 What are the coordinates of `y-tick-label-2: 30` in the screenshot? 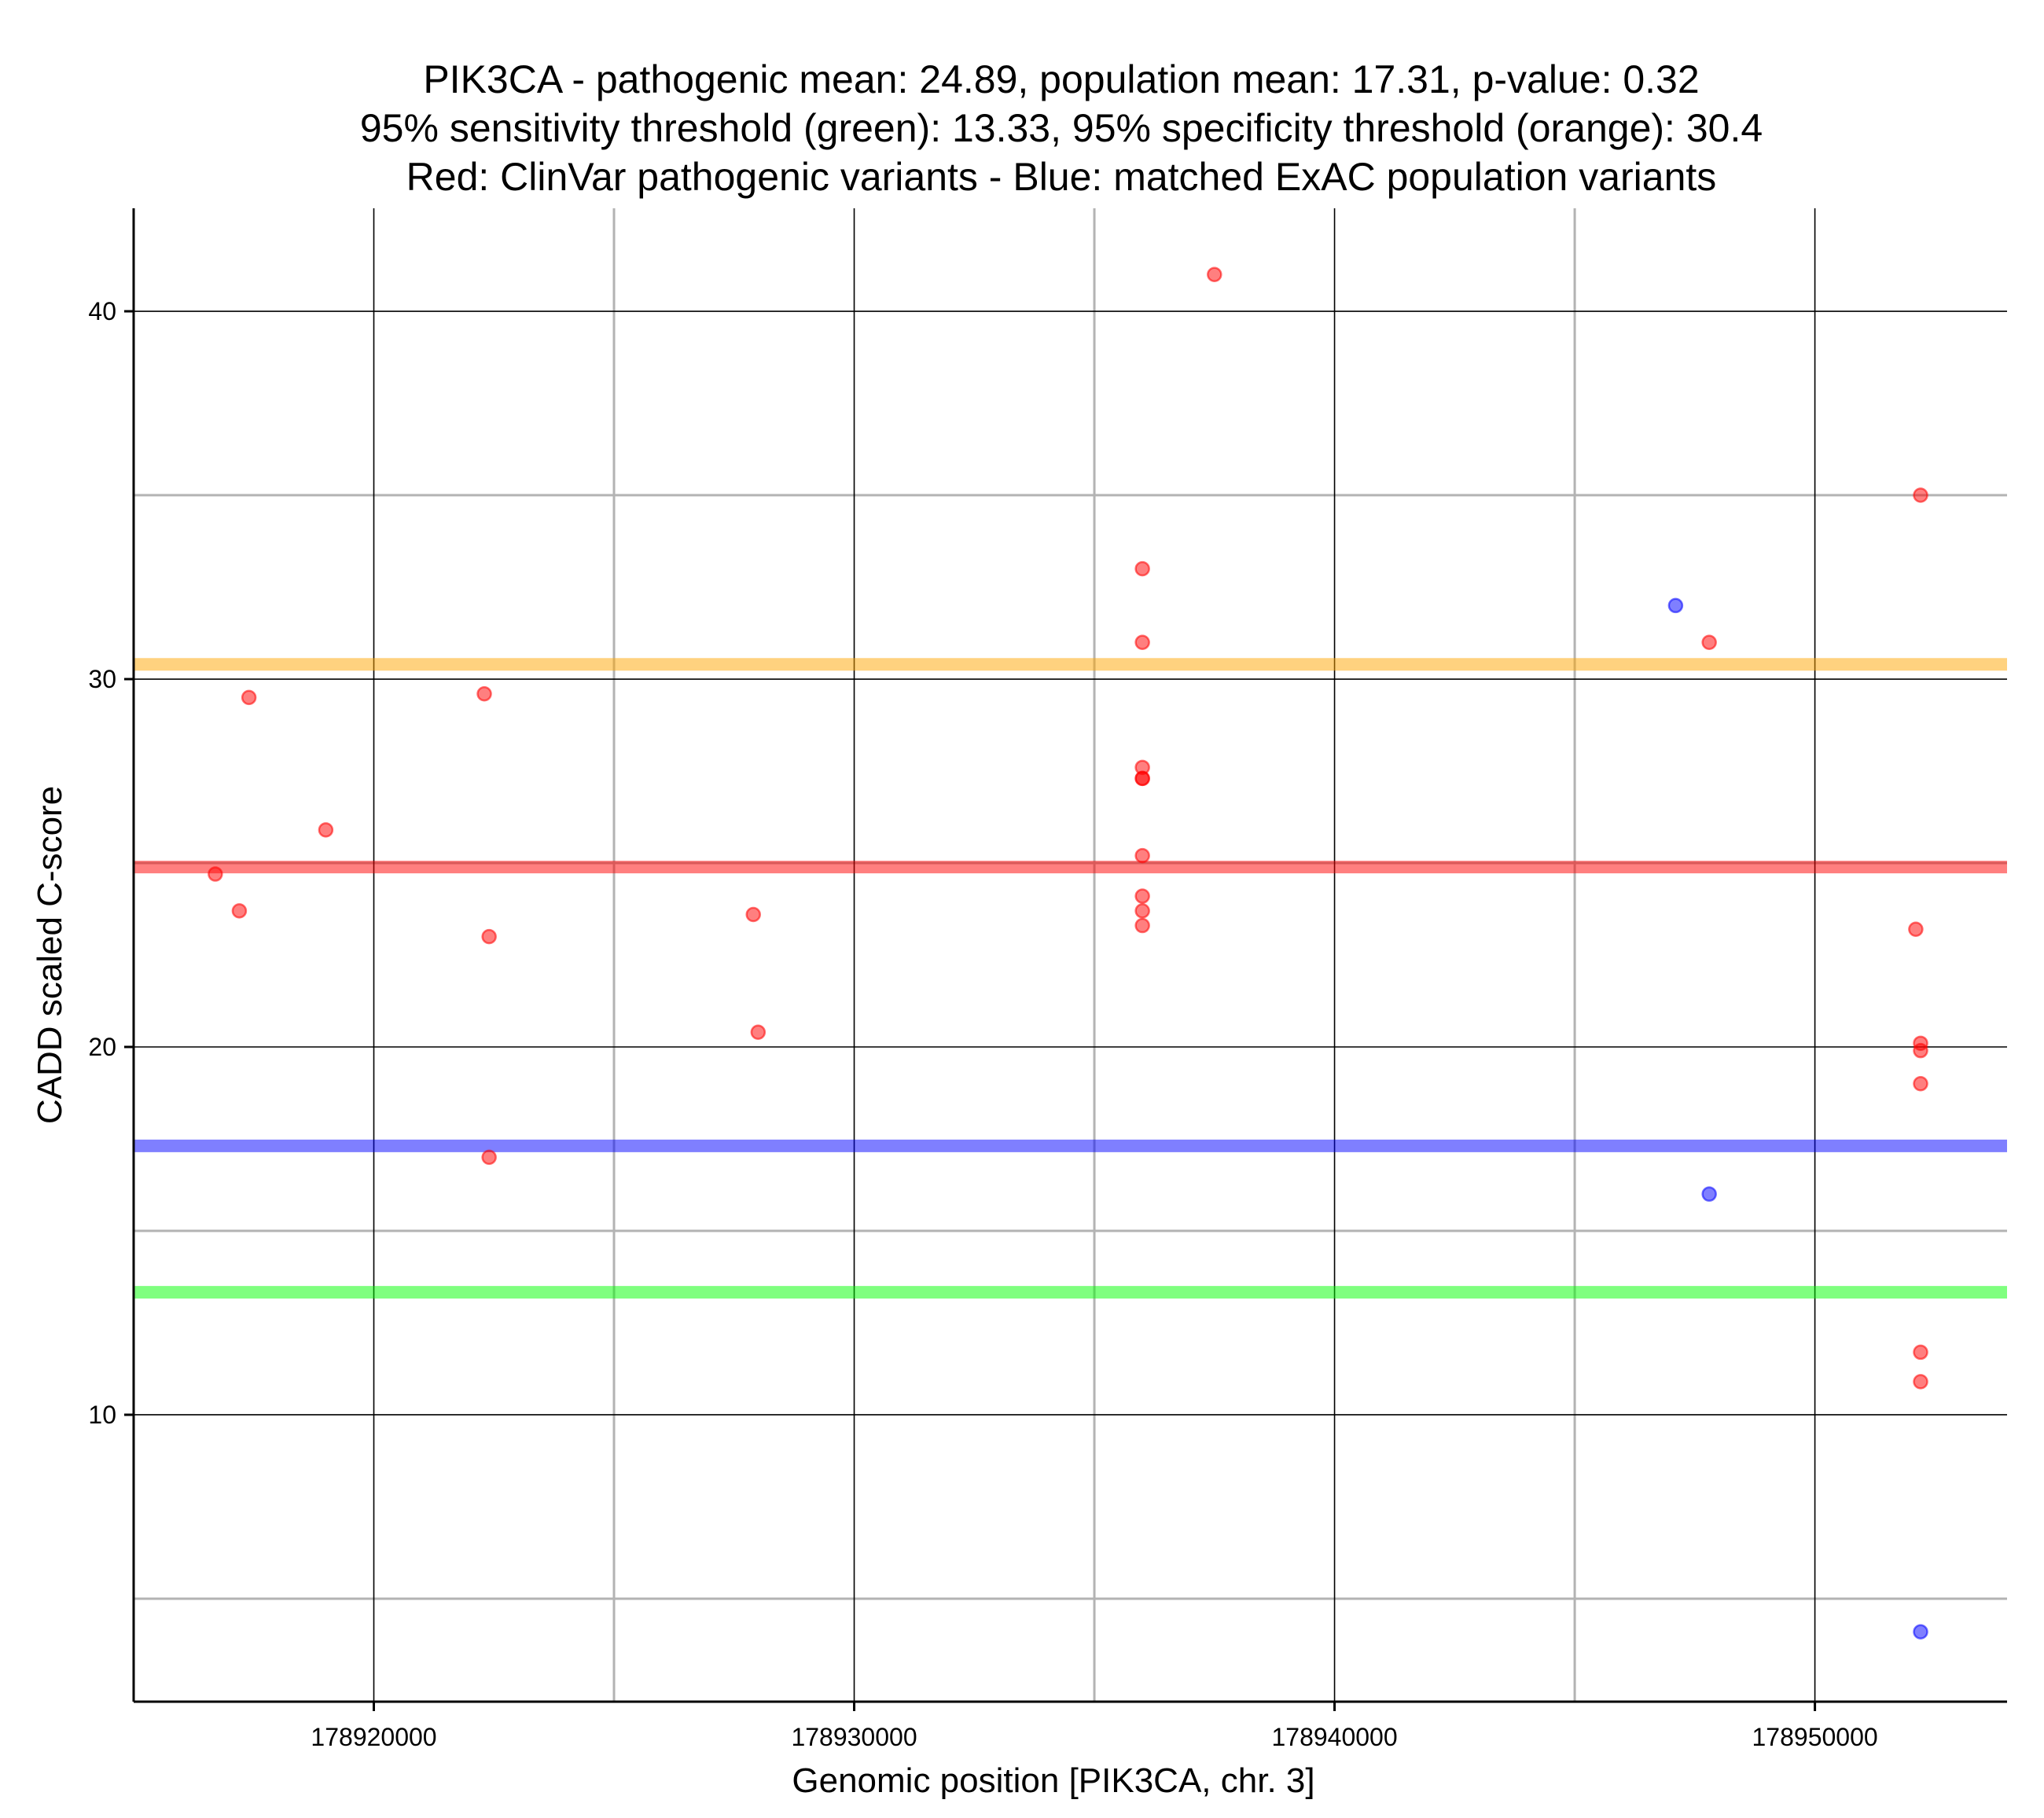 It's located at (102, 679).